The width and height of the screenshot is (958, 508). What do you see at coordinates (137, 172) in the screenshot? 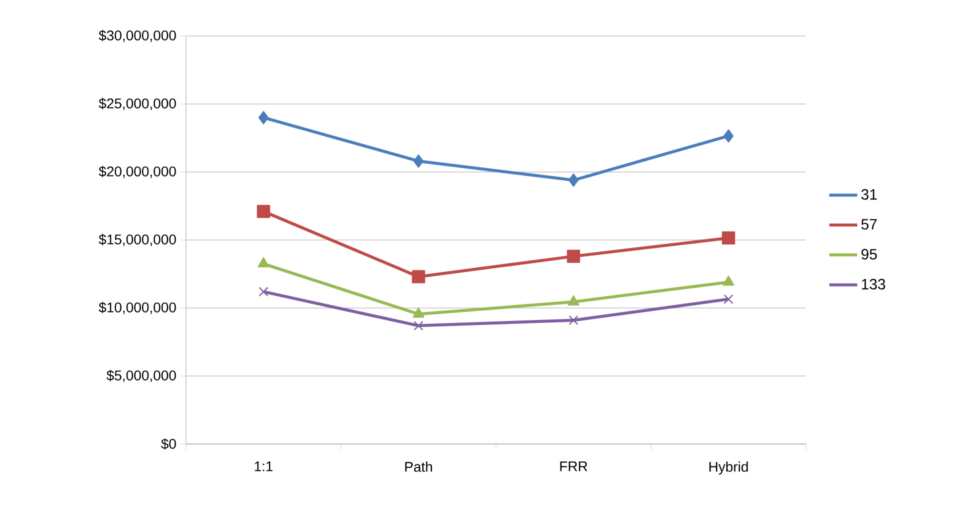
I see `y-tick-label: $20,000,000` at bounding box center [137, 172].